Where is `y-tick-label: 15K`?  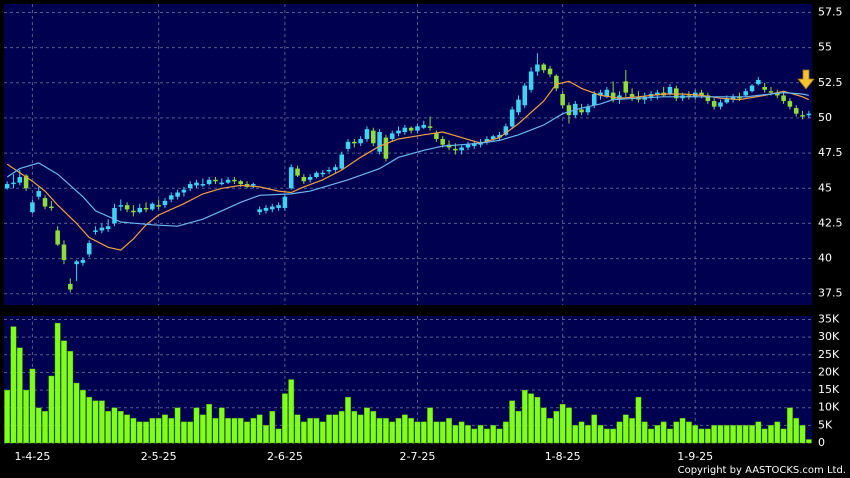 y-tick-label: 15K is located at coordinates (829, 389).